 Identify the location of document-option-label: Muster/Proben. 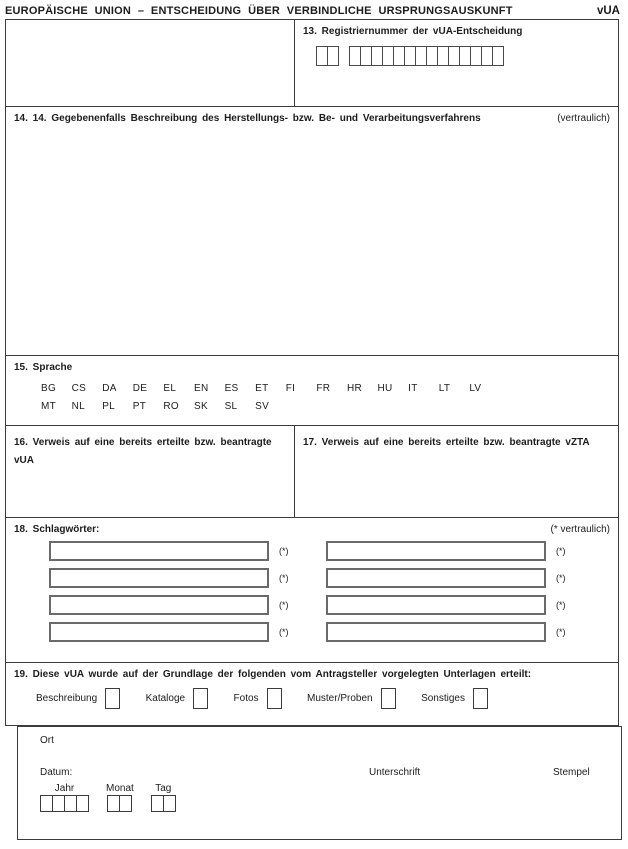
(340, 698).